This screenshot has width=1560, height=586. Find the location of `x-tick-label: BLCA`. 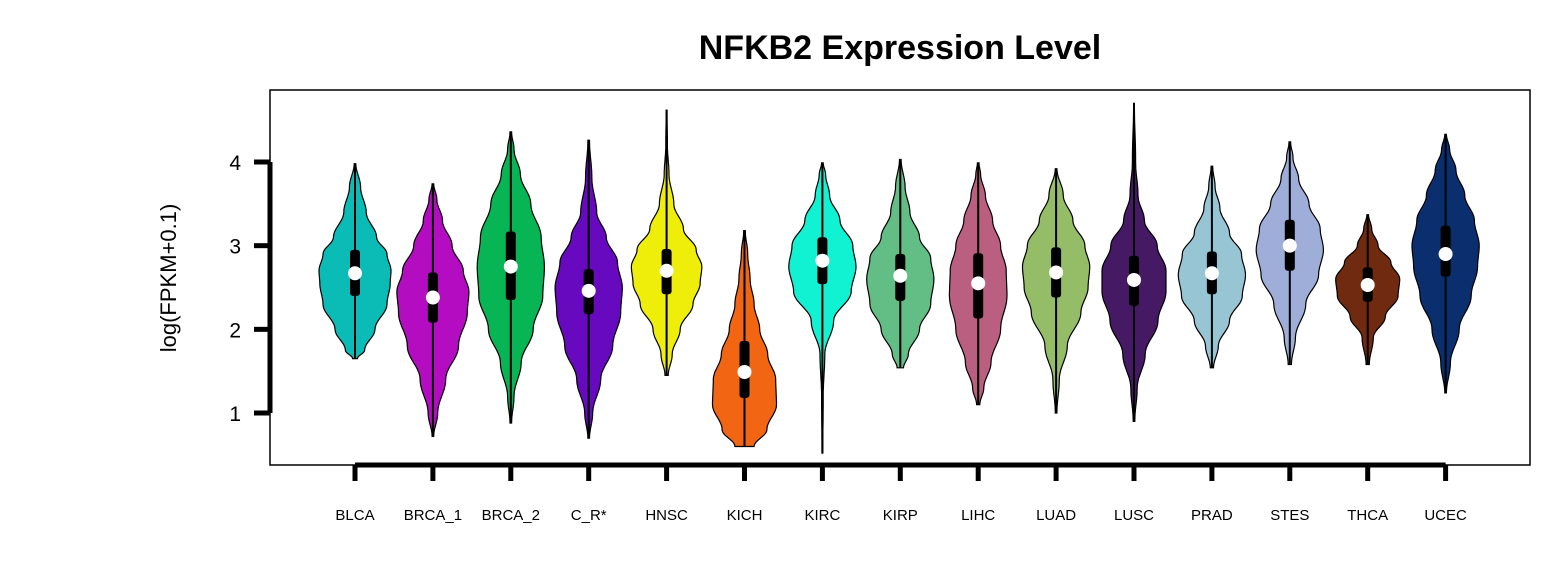

x-tick-label: BLCA is located at coordinates (354, 515).